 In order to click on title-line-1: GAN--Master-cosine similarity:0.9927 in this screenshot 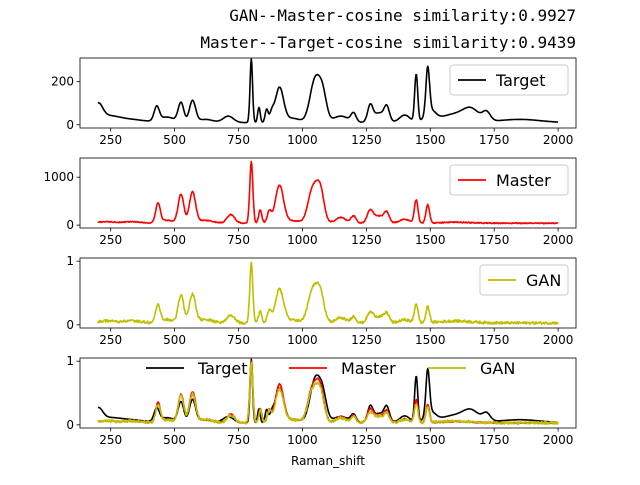, I will do `click(402, 15)`.